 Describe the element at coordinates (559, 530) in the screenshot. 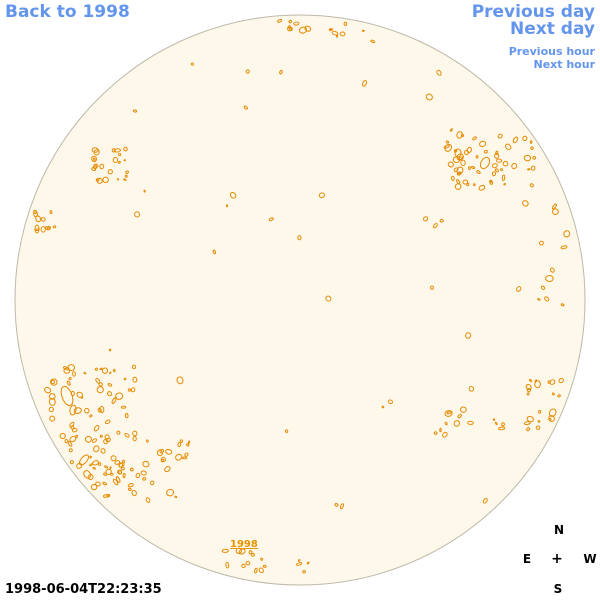

I see `compass-north: N` at that location.